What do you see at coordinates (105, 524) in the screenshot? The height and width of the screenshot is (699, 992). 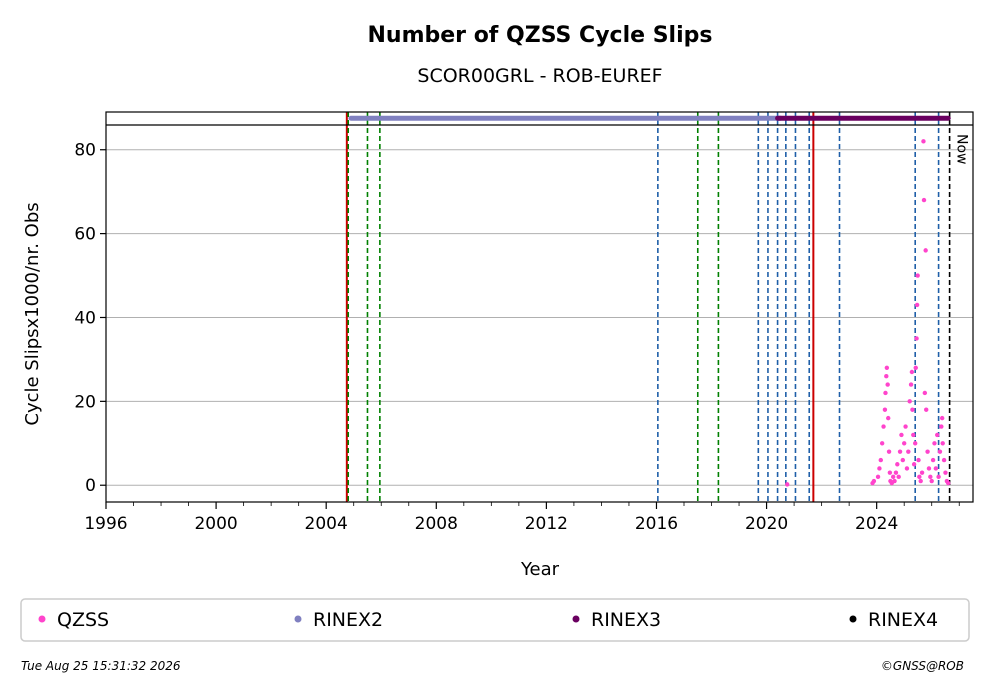 I see `x-tick-label: 1996` at bounding box center [105, 524].